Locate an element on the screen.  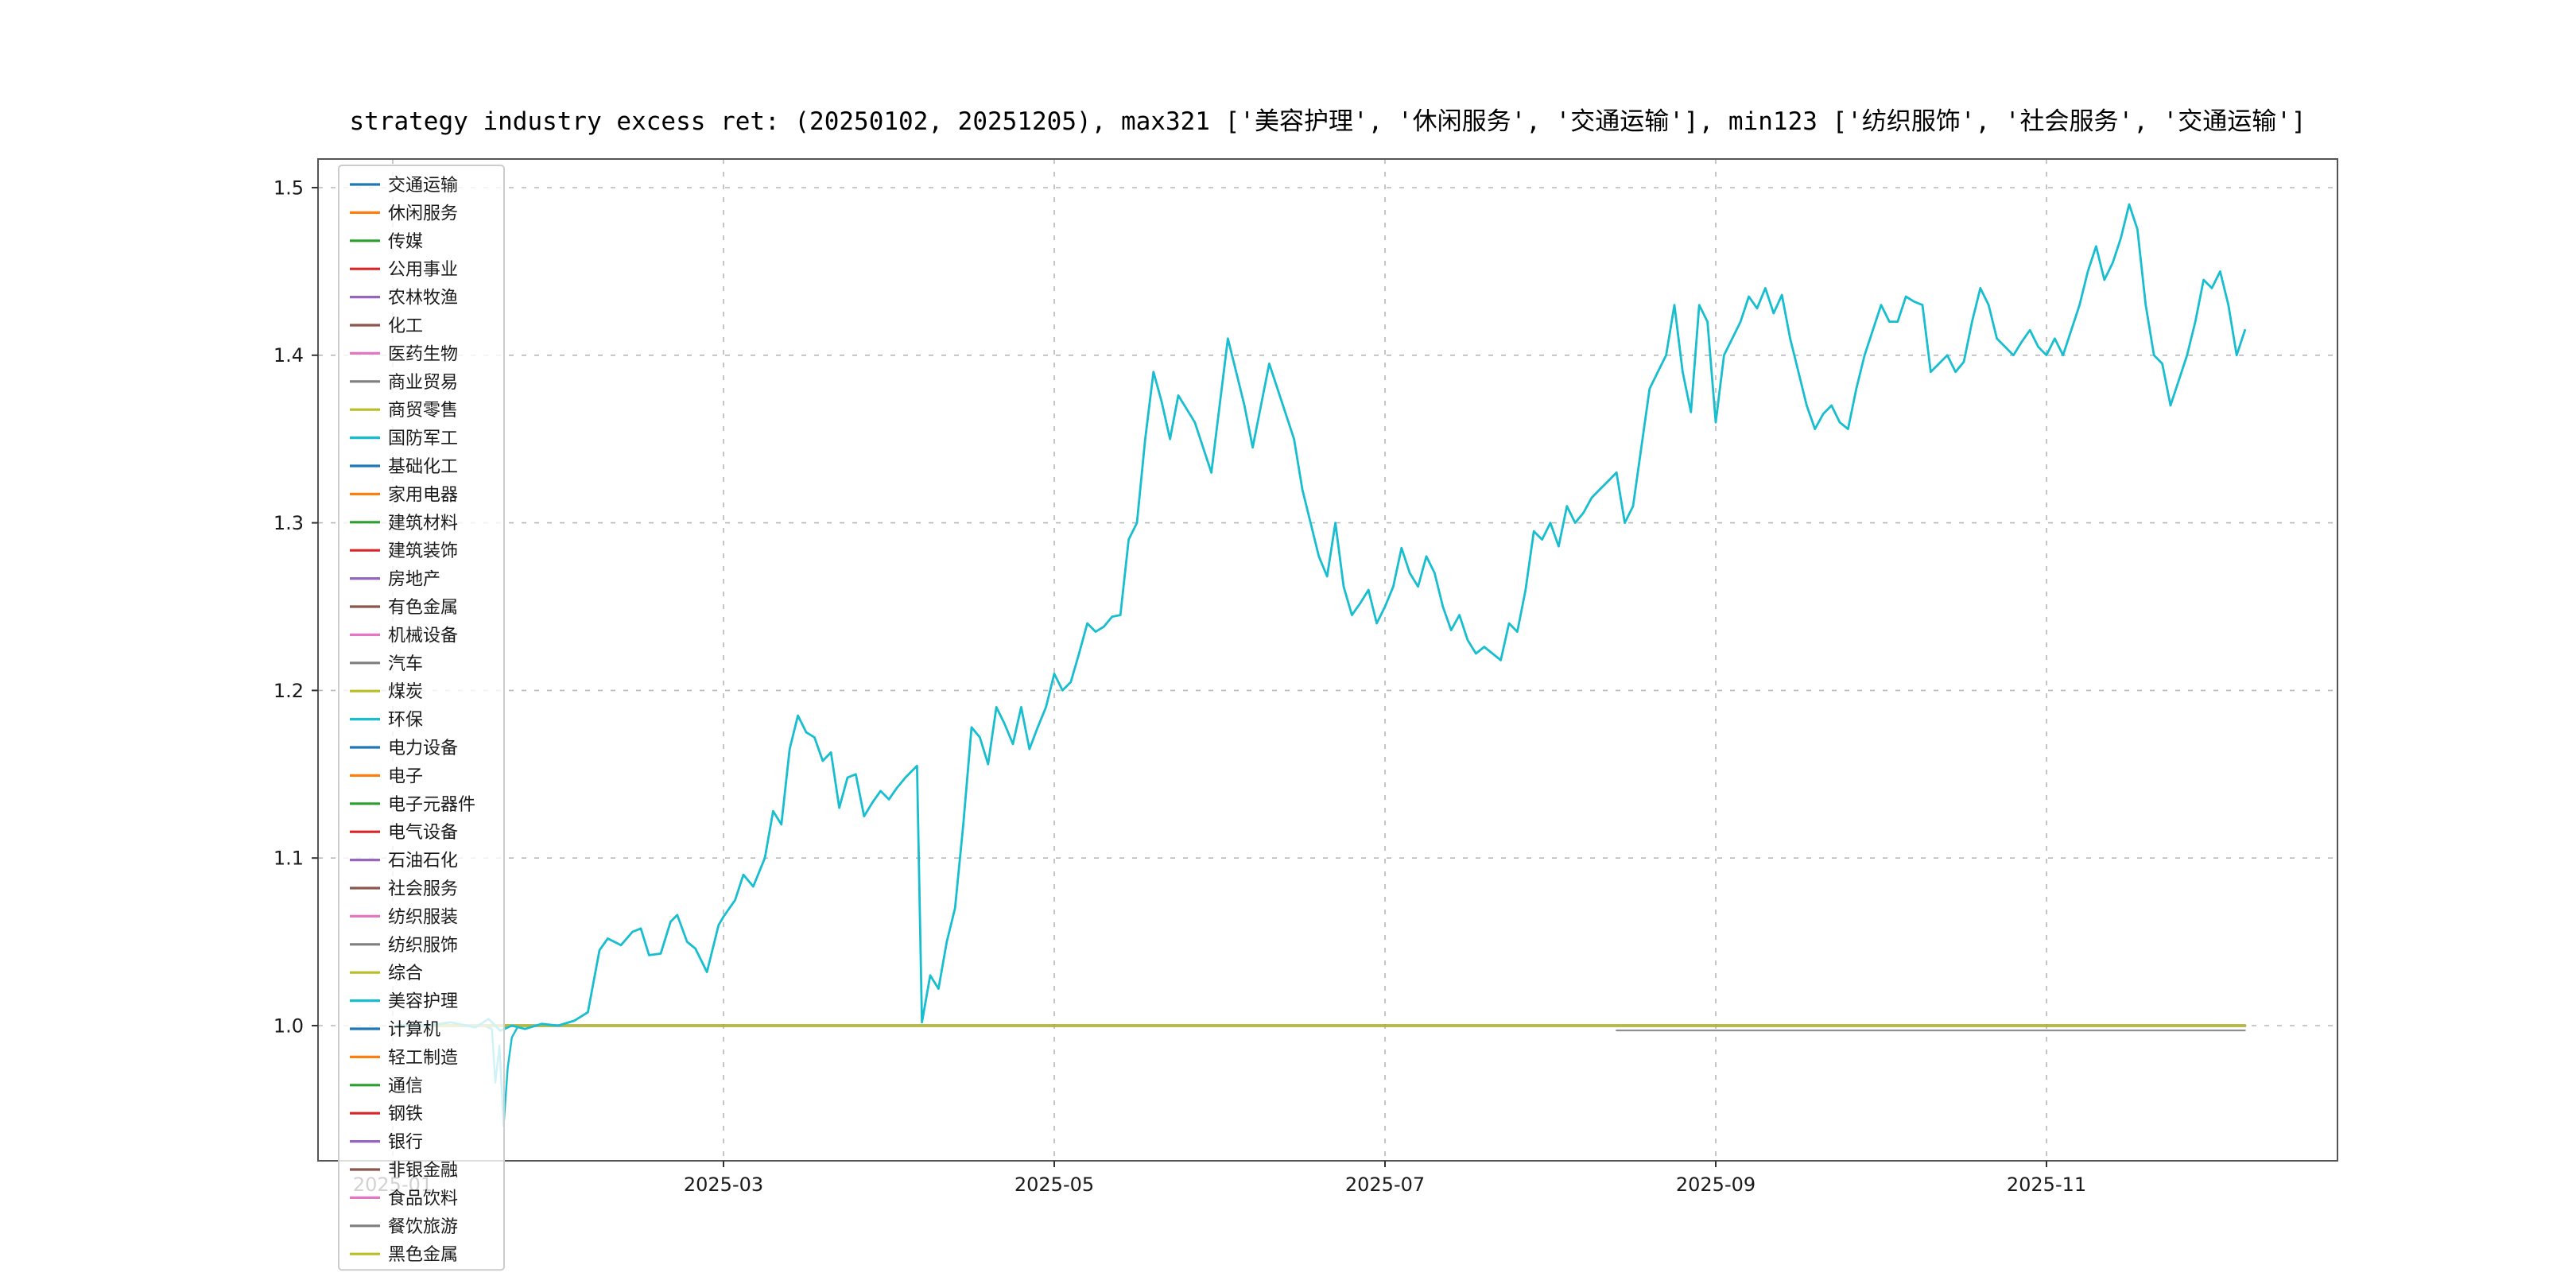
legend-label: 银行 is located at coordinates (405, 1143).